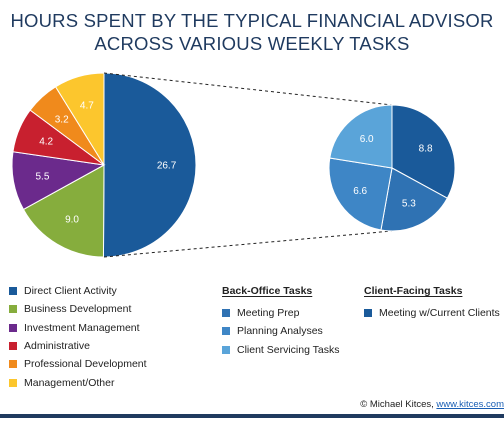 The width and height of the screenshot is (504, 421). I want to click on data-label-direct-client-activity: 26.7, so click(167, 166).